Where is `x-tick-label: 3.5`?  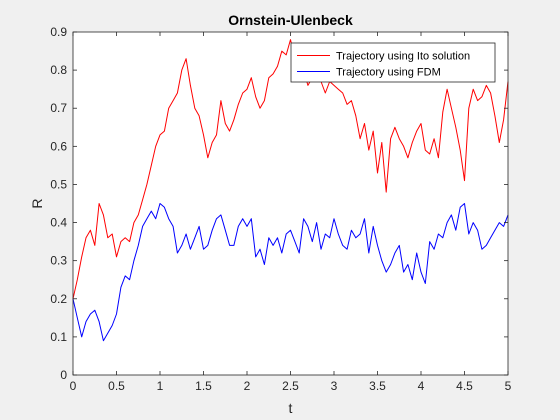
x-tick-label: 3.5 is located at coordinates (377, 386).